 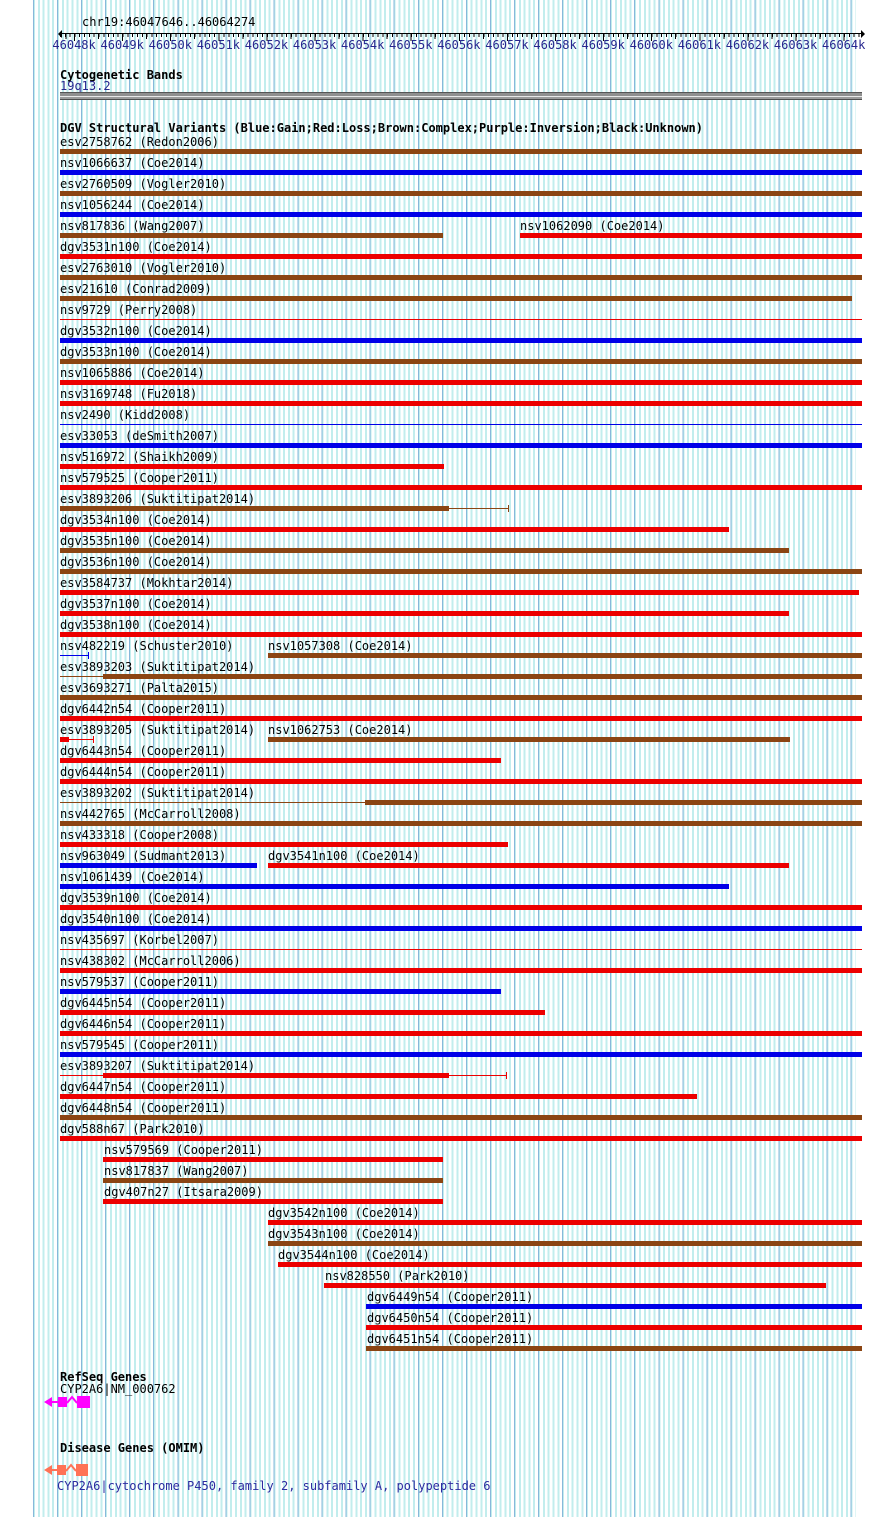 What do you see at coordinates (139, 688) in the screenshot?
I see `dgv-variant-label: esv3693271 (Palta2015)` at bounding box center [139, 688].